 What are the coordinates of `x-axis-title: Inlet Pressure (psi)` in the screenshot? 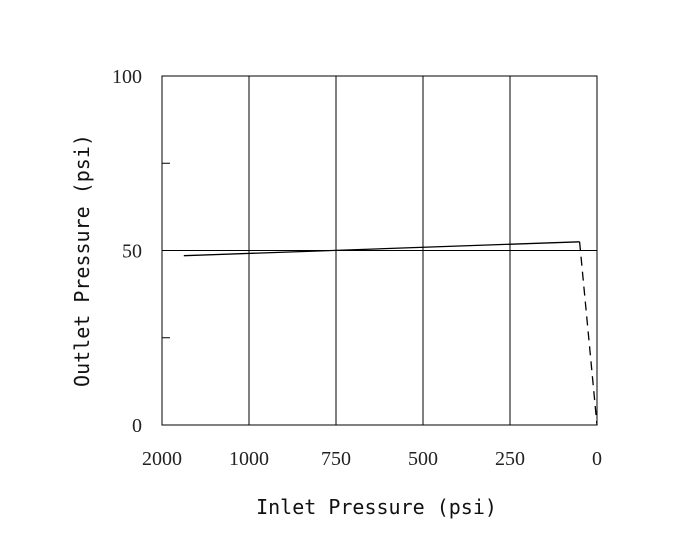 It's located at (376, 507).